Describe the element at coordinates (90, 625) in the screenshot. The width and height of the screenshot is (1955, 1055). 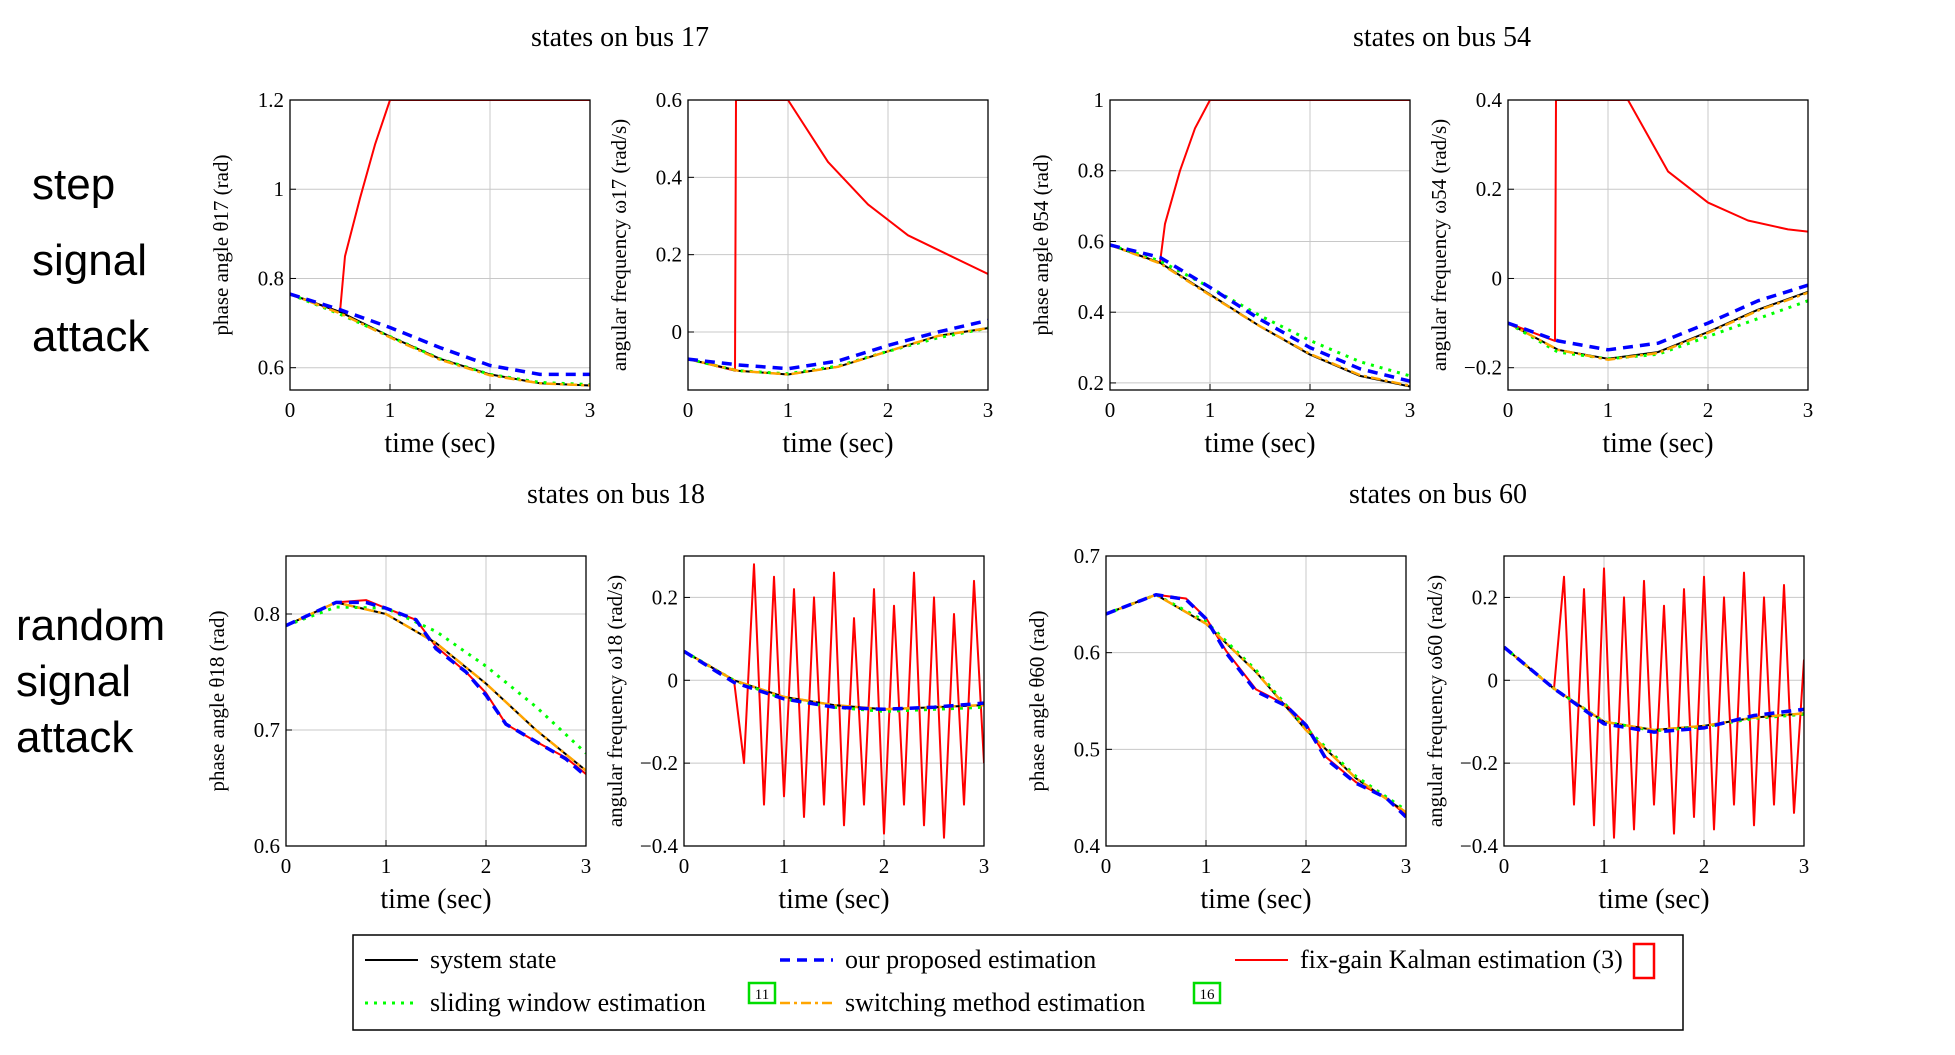
I see `row-label-random: random` at that location.